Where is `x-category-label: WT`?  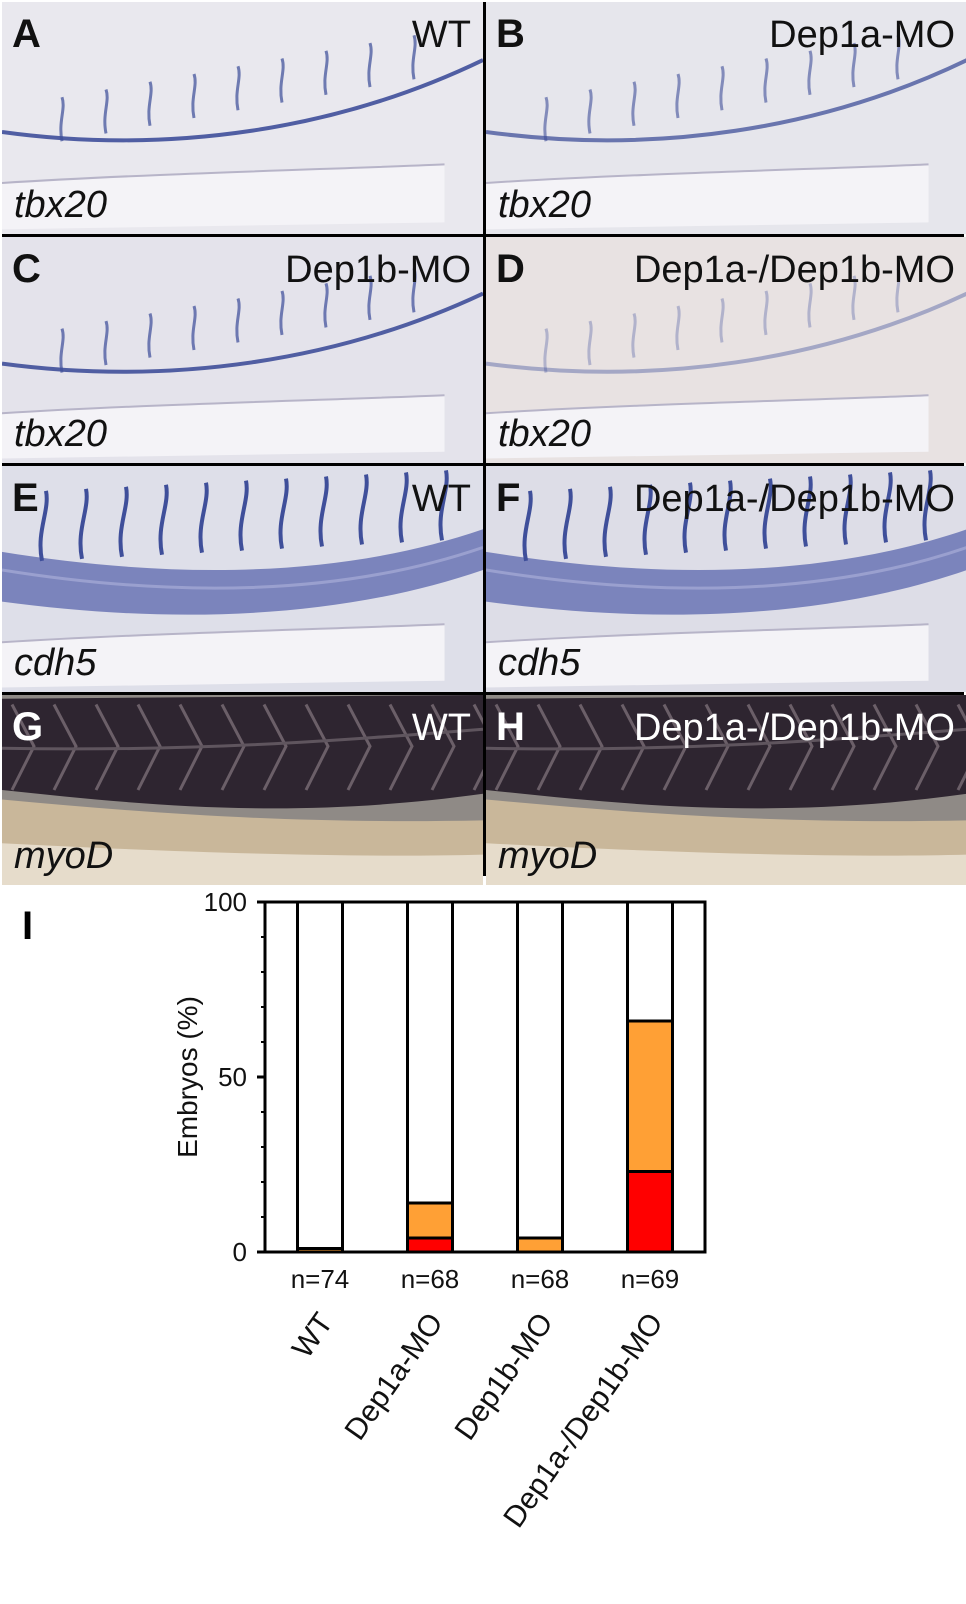 x-category-label: WT is located at coordinates (313, 1335).